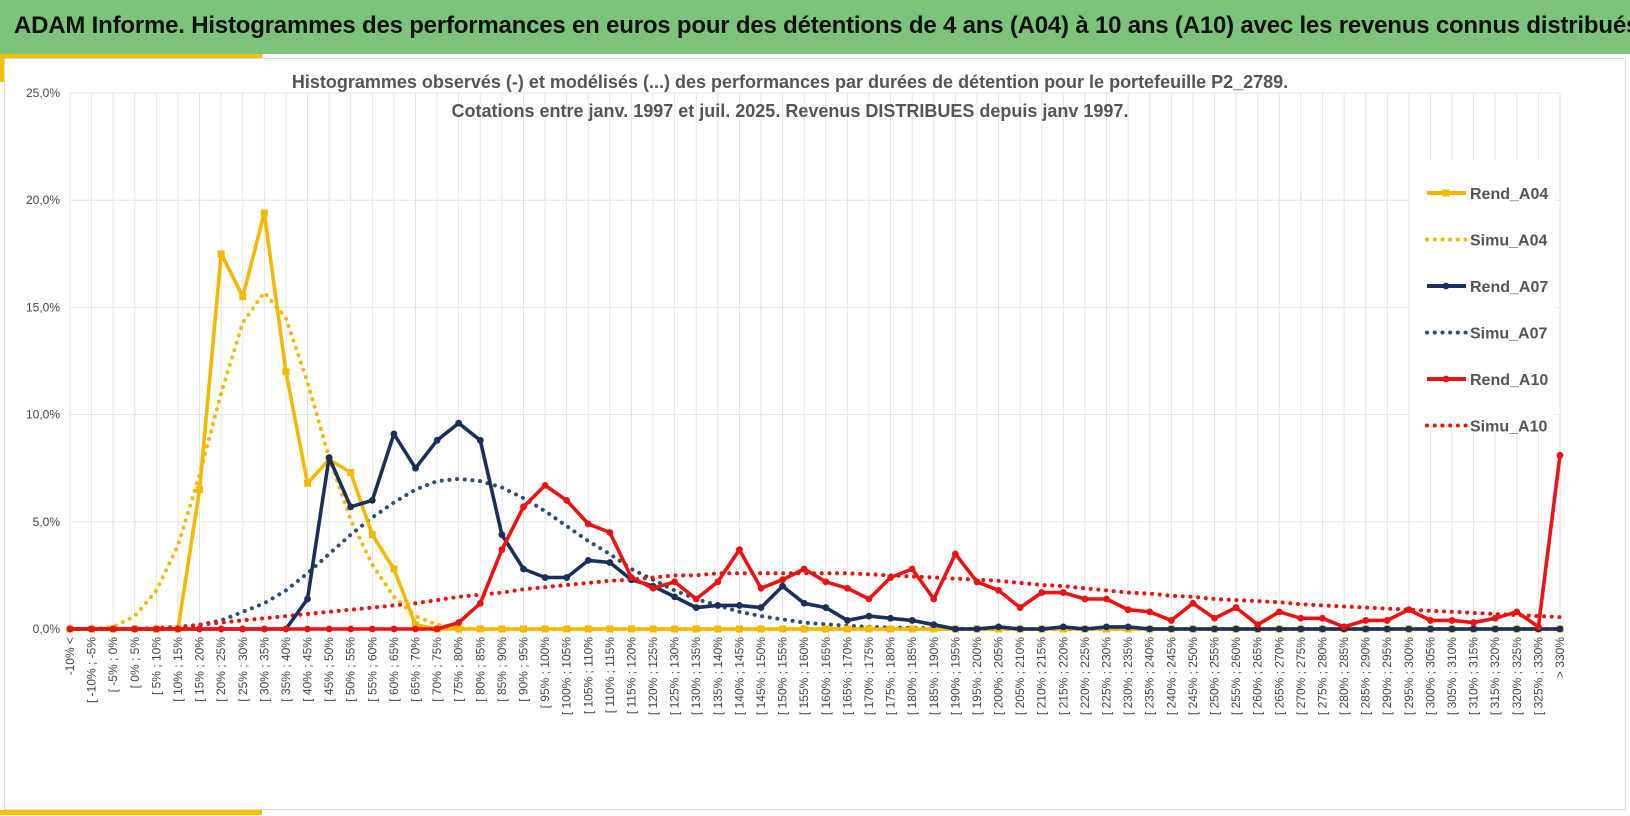 Image resolution: width=1630 pixels, height=816 pixels. I want to click on x-tick-label: [ 60% ; 65%, so click(394, 669).